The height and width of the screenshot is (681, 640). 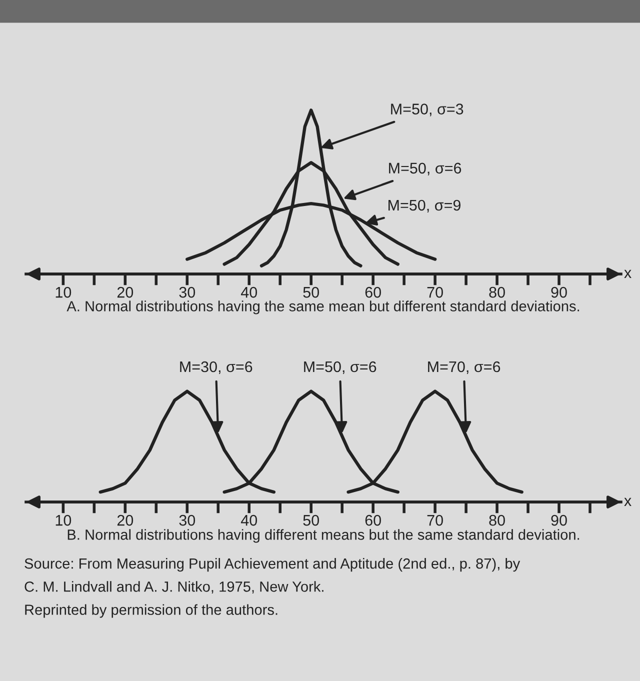 I want to click on annotation: M=70, σ=6, so click(x=464, y=367).